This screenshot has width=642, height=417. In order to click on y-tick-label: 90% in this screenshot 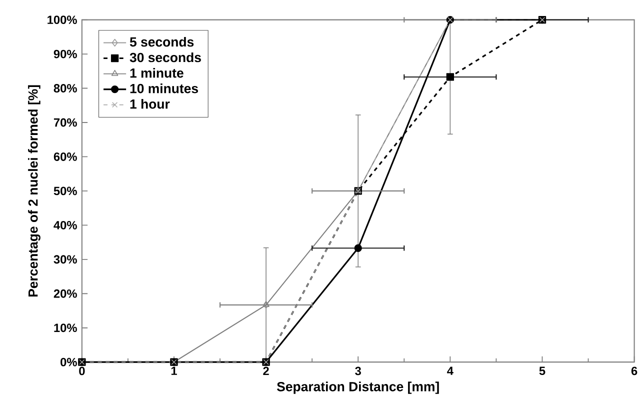, I will do `click(65, 54)`.